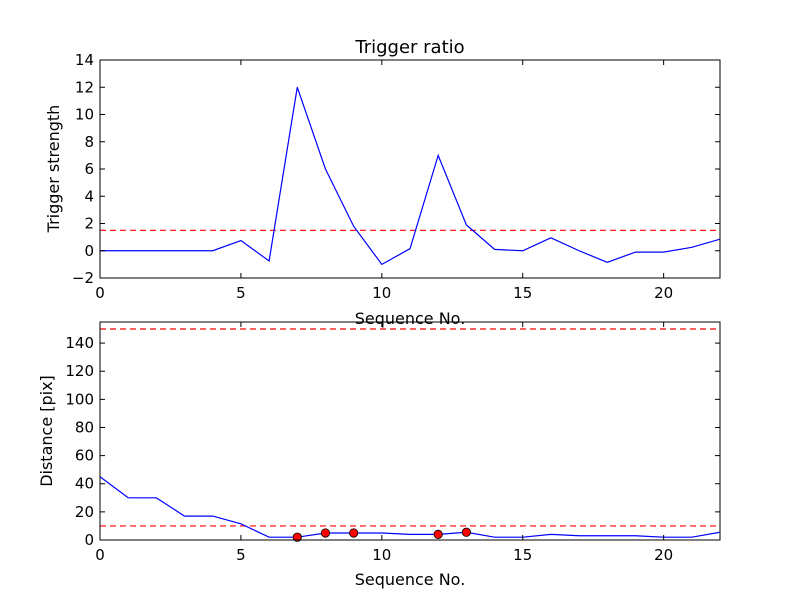  I want to click on y-tick-label: 60, so click(84, 456).